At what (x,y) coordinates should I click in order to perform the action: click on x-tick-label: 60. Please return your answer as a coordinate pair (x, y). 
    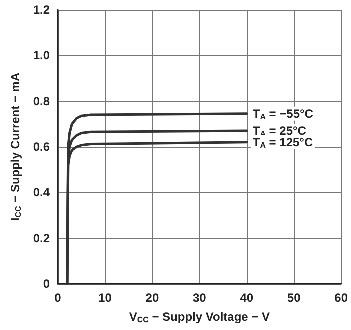
    Looking at the image, I should click on (341, 298).